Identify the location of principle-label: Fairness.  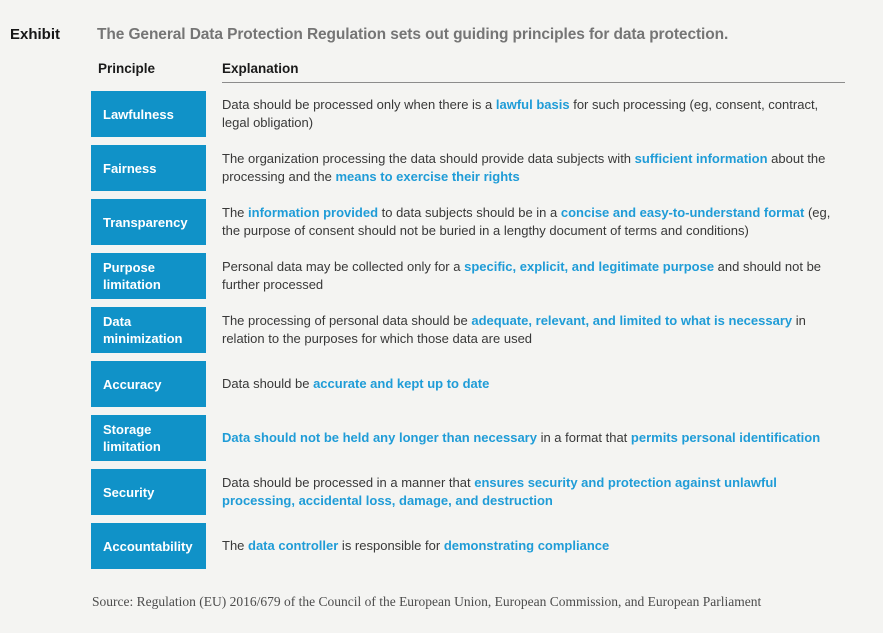
(130, 168).